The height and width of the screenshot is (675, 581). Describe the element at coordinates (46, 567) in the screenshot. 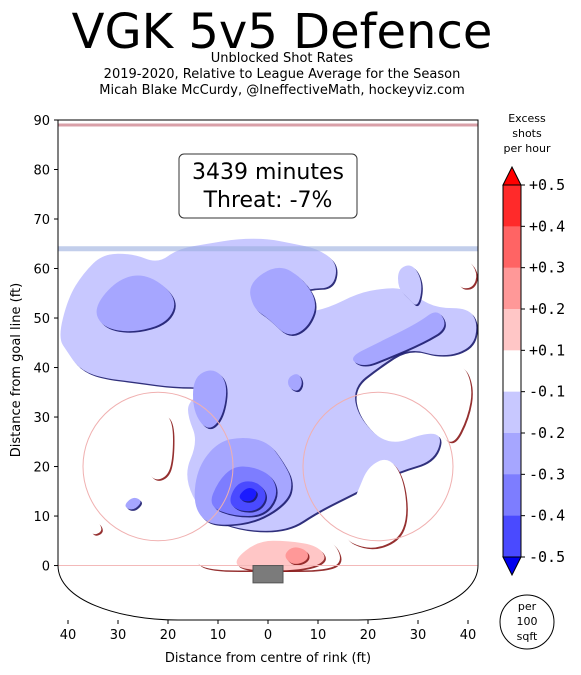

I see `y-tick-label: 0` at that location.